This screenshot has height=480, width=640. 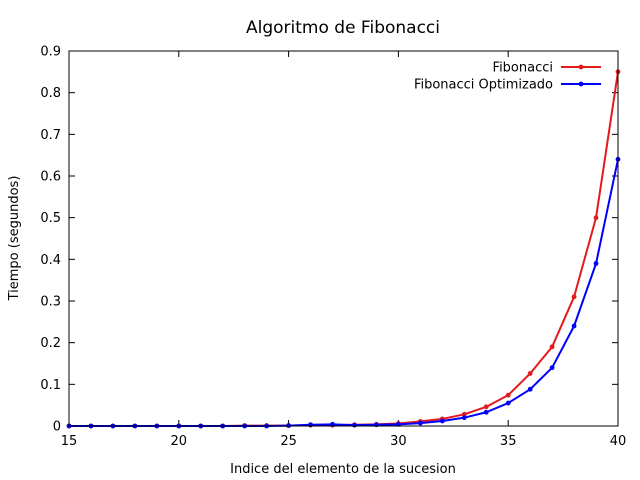 What do you see at coordinates (343, 469) in the screenshot?
I see `x-axis-label: Indice del elemento de la sucesion` at bounding box center [343, 469].